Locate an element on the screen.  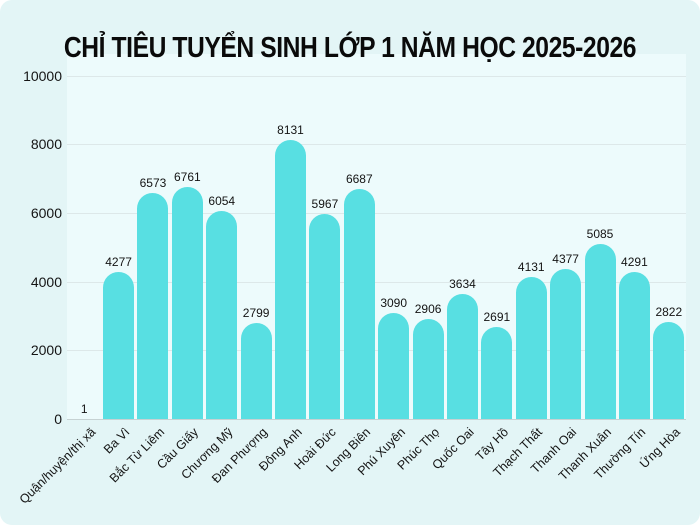
bar-value-label: 4377 is located at coordinates (565, 258).